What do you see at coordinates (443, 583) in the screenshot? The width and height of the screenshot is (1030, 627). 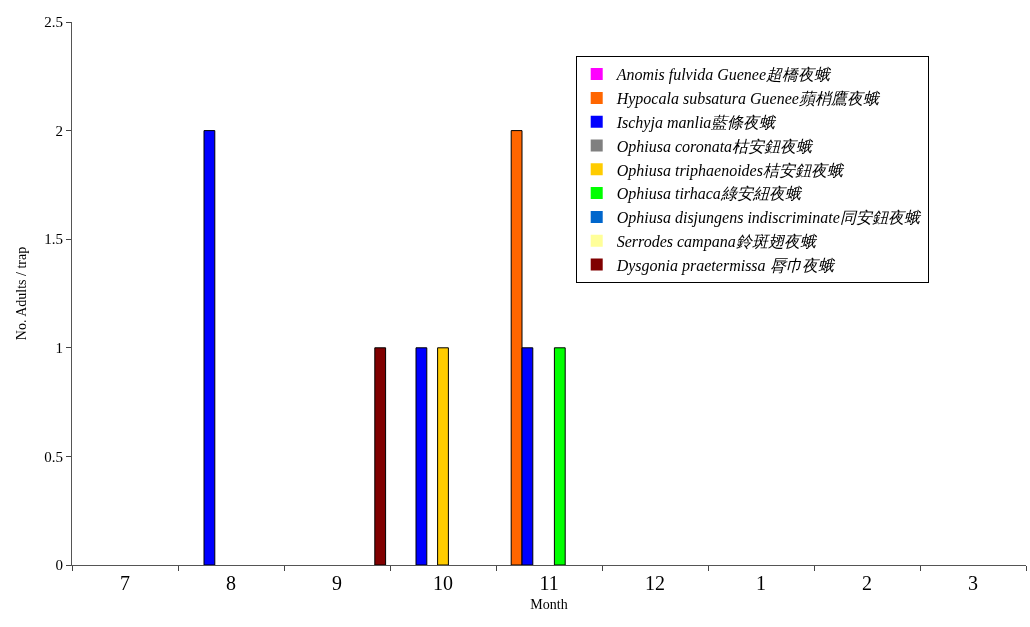 I see `x-tick-label: 10` at bounding box center [443, 583].